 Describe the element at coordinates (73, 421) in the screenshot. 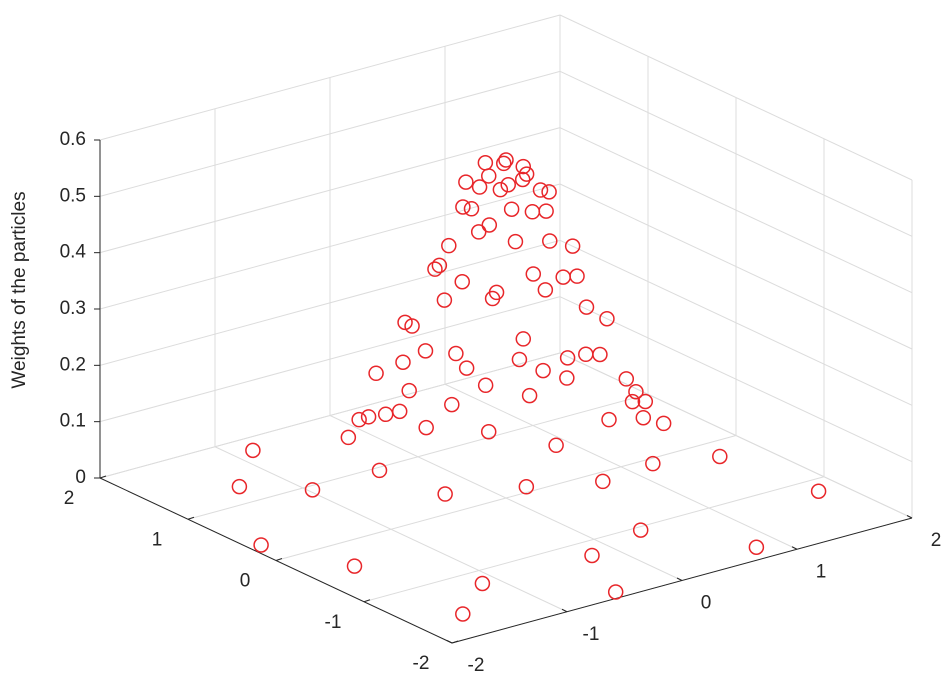

I see `z-tick-label: 0.1` at that location.